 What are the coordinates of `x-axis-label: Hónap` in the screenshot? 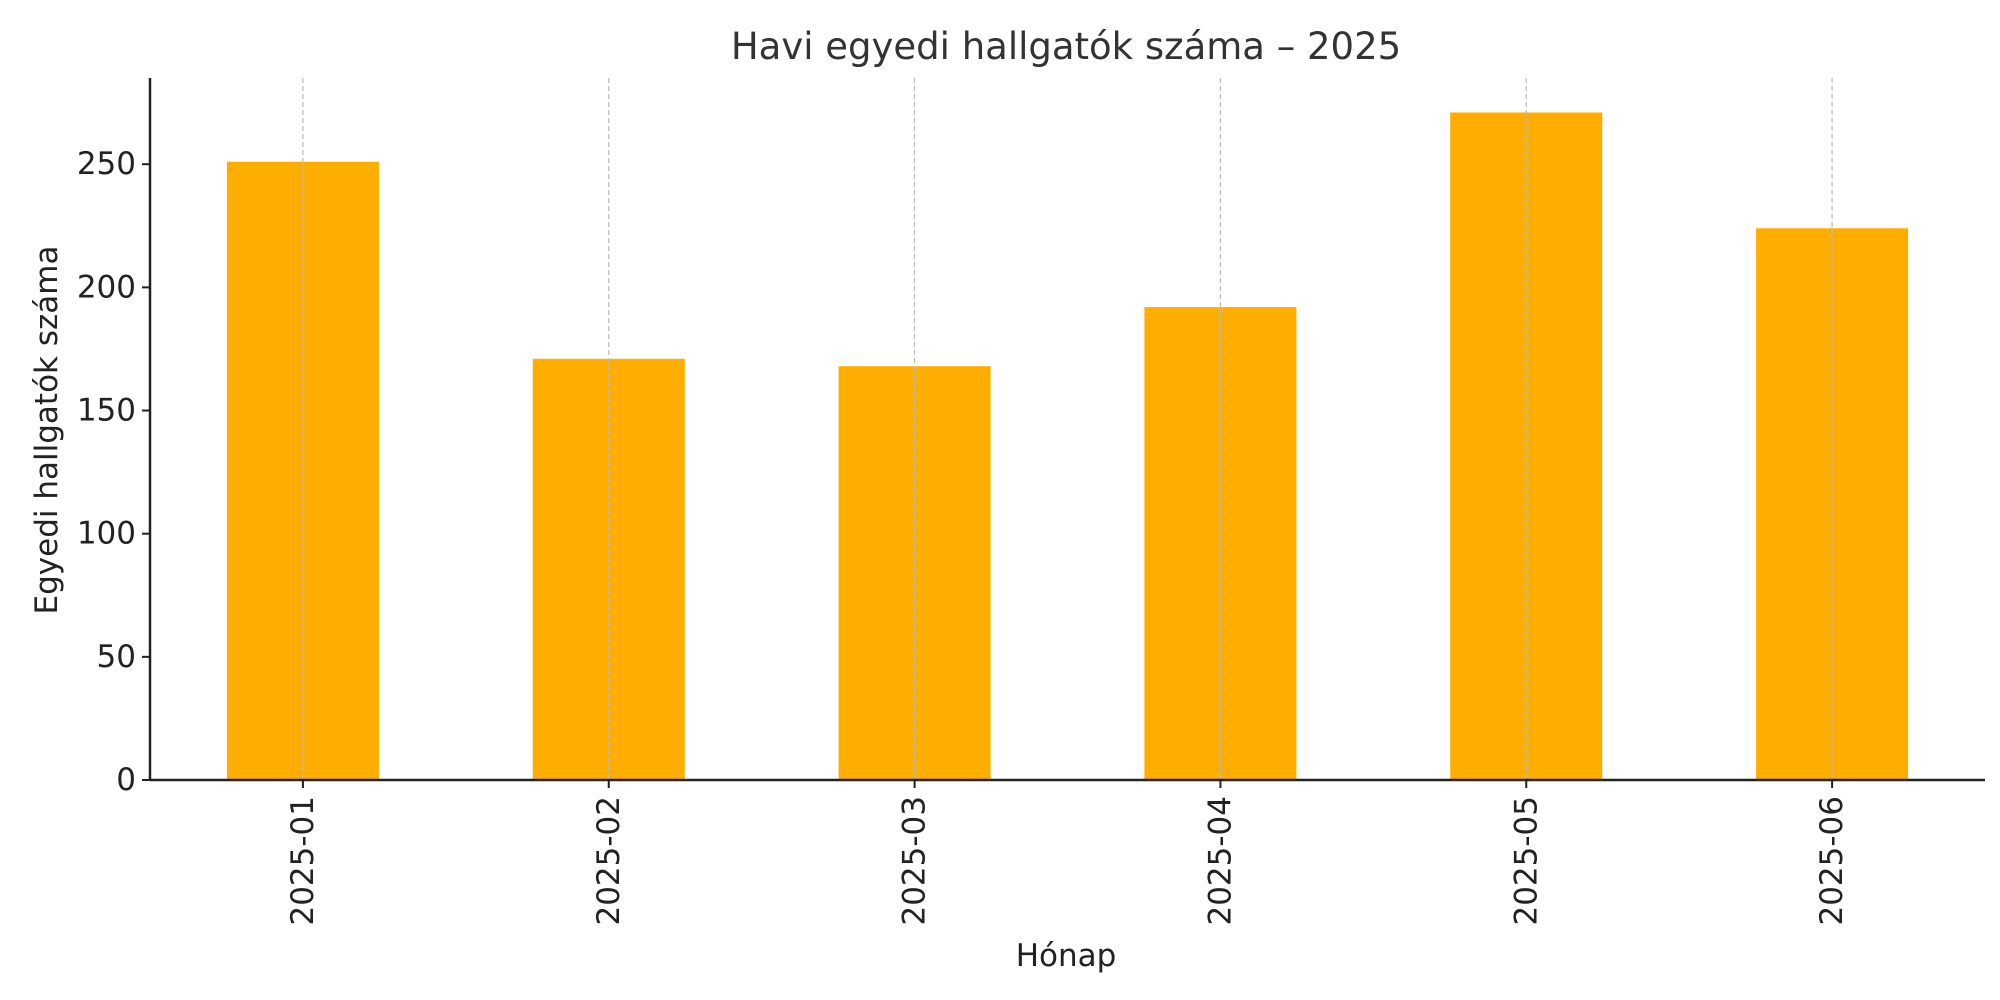 It's located at (1066, 956).